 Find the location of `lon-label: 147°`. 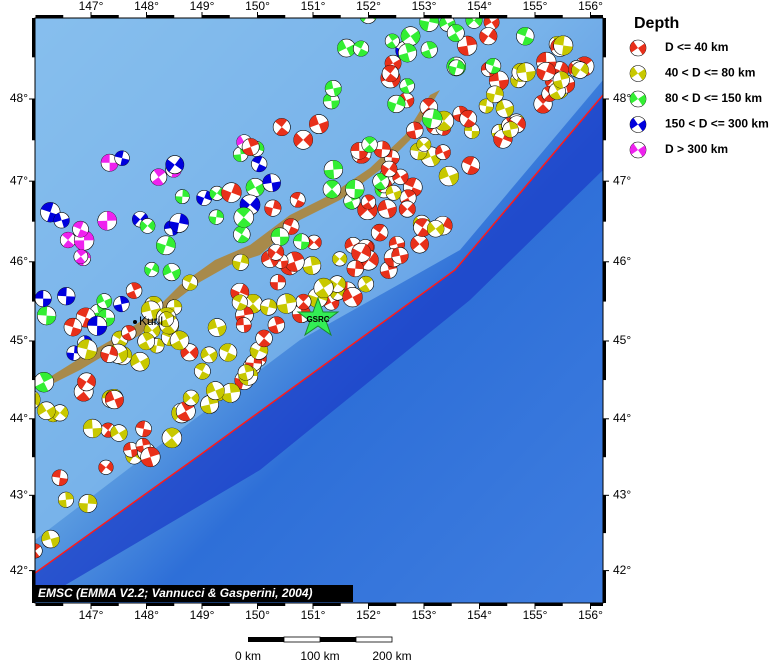

lon-label: 147° is located at coordinates (91, 6).